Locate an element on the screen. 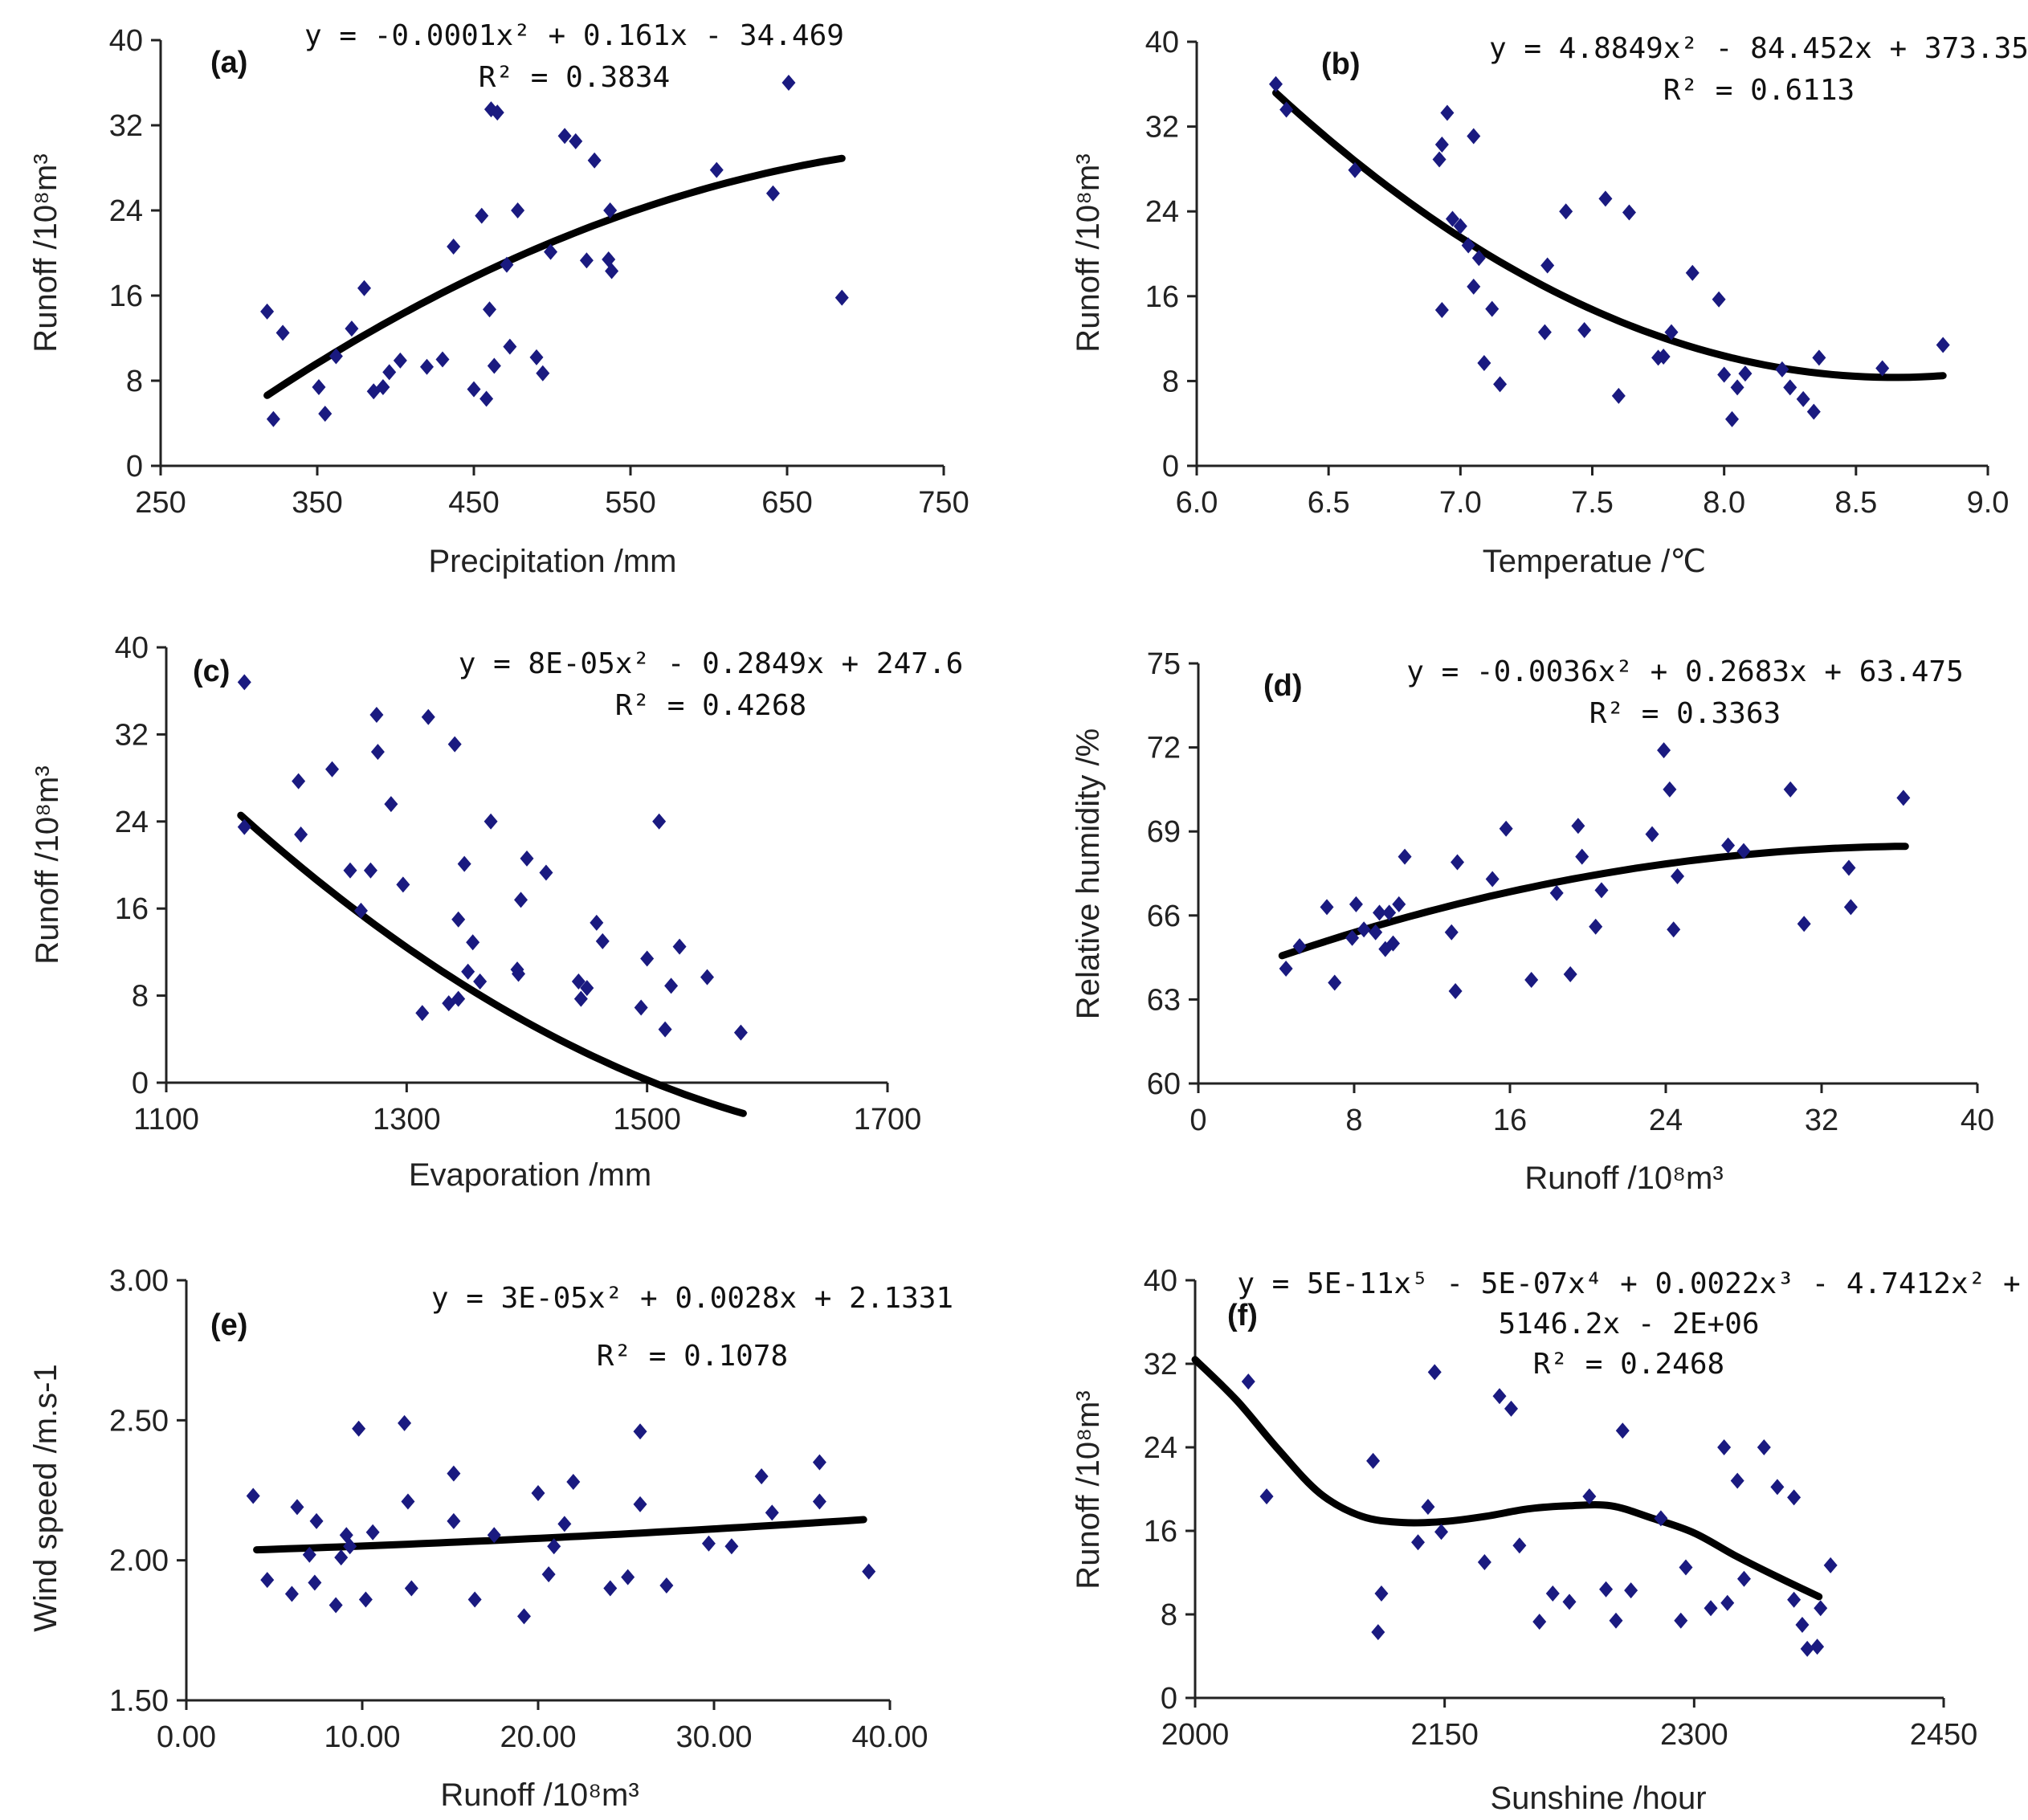 Image resolution: width=2028 pixels, height=1820 pixels. x-tick-label: 6.5 is located at coordinates (1329, 503).